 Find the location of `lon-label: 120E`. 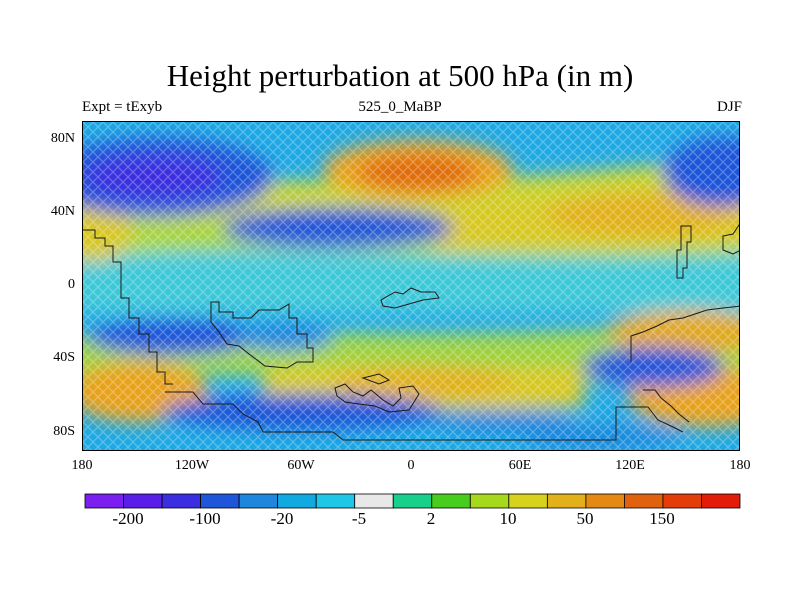

lon-label: 120E is located at coordinates (630, 465).